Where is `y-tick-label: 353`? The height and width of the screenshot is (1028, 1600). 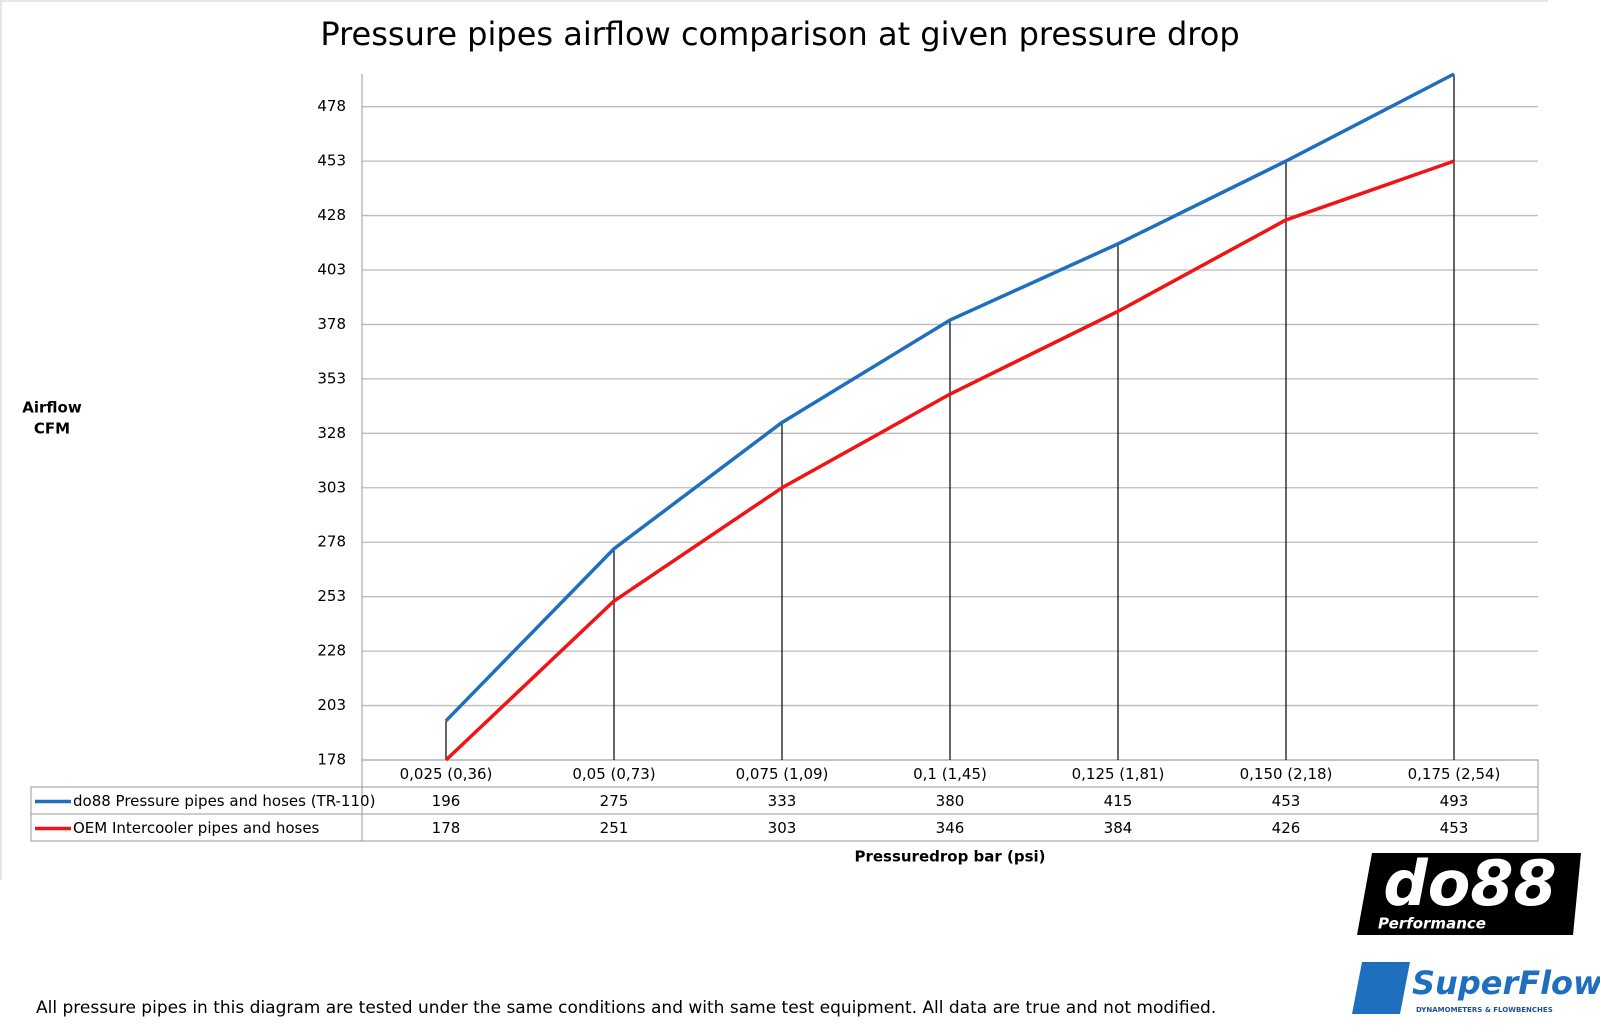 y-tick-label: 353 is located at coordinates (331, 378).